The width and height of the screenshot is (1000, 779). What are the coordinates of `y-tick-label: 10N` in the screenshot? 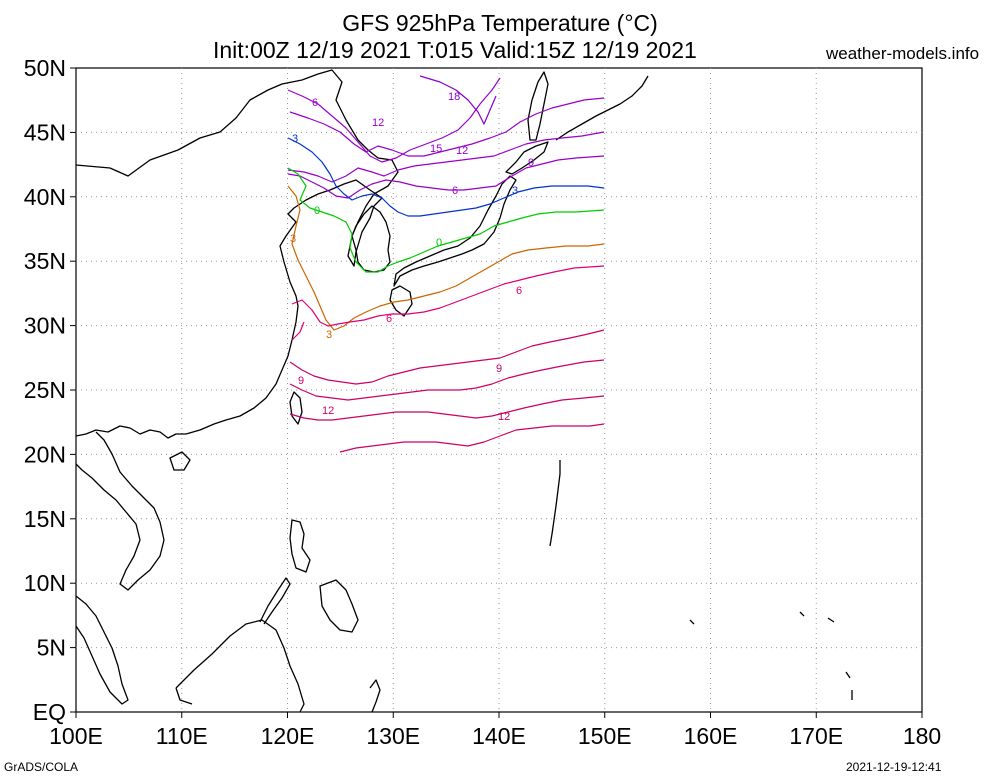 It's located at (45, 583).